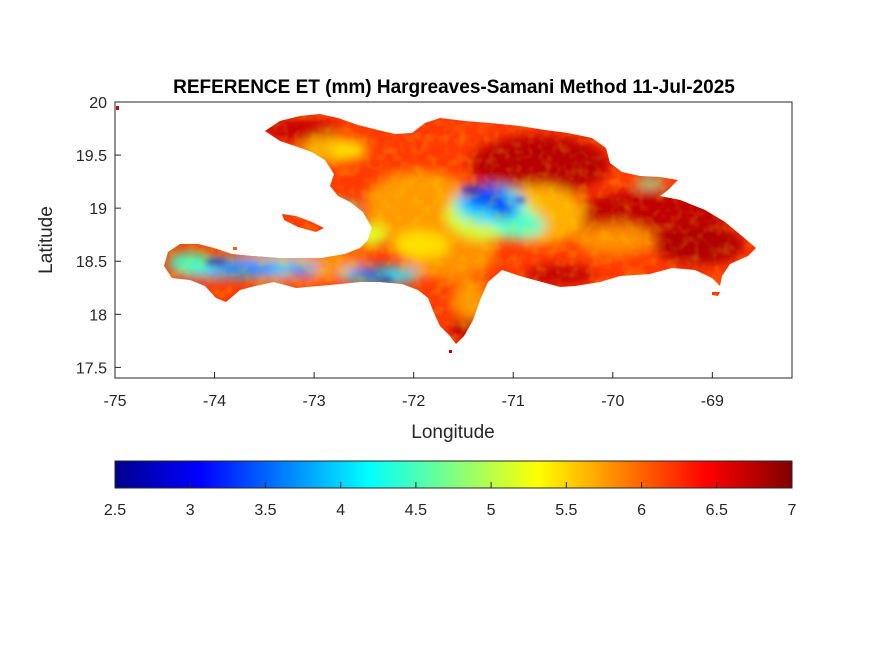  Describe the element at coordinates (98, 209) in the screenshot. I see `y-tick-label: 19` at that location.